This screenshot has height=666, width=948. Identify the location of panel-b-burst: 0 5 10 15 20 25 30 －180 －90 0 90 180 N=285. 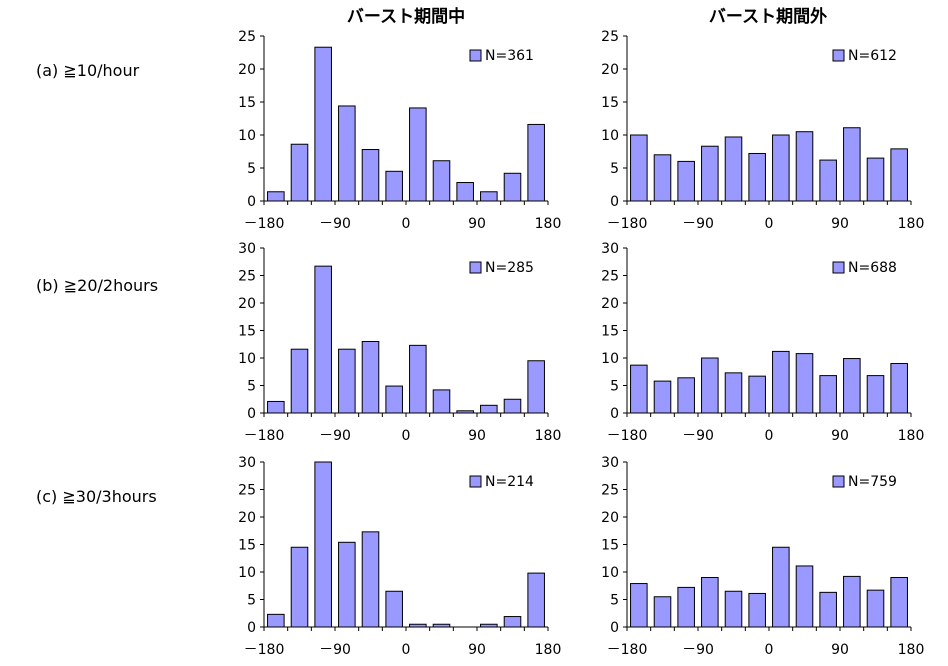
(399, 342).